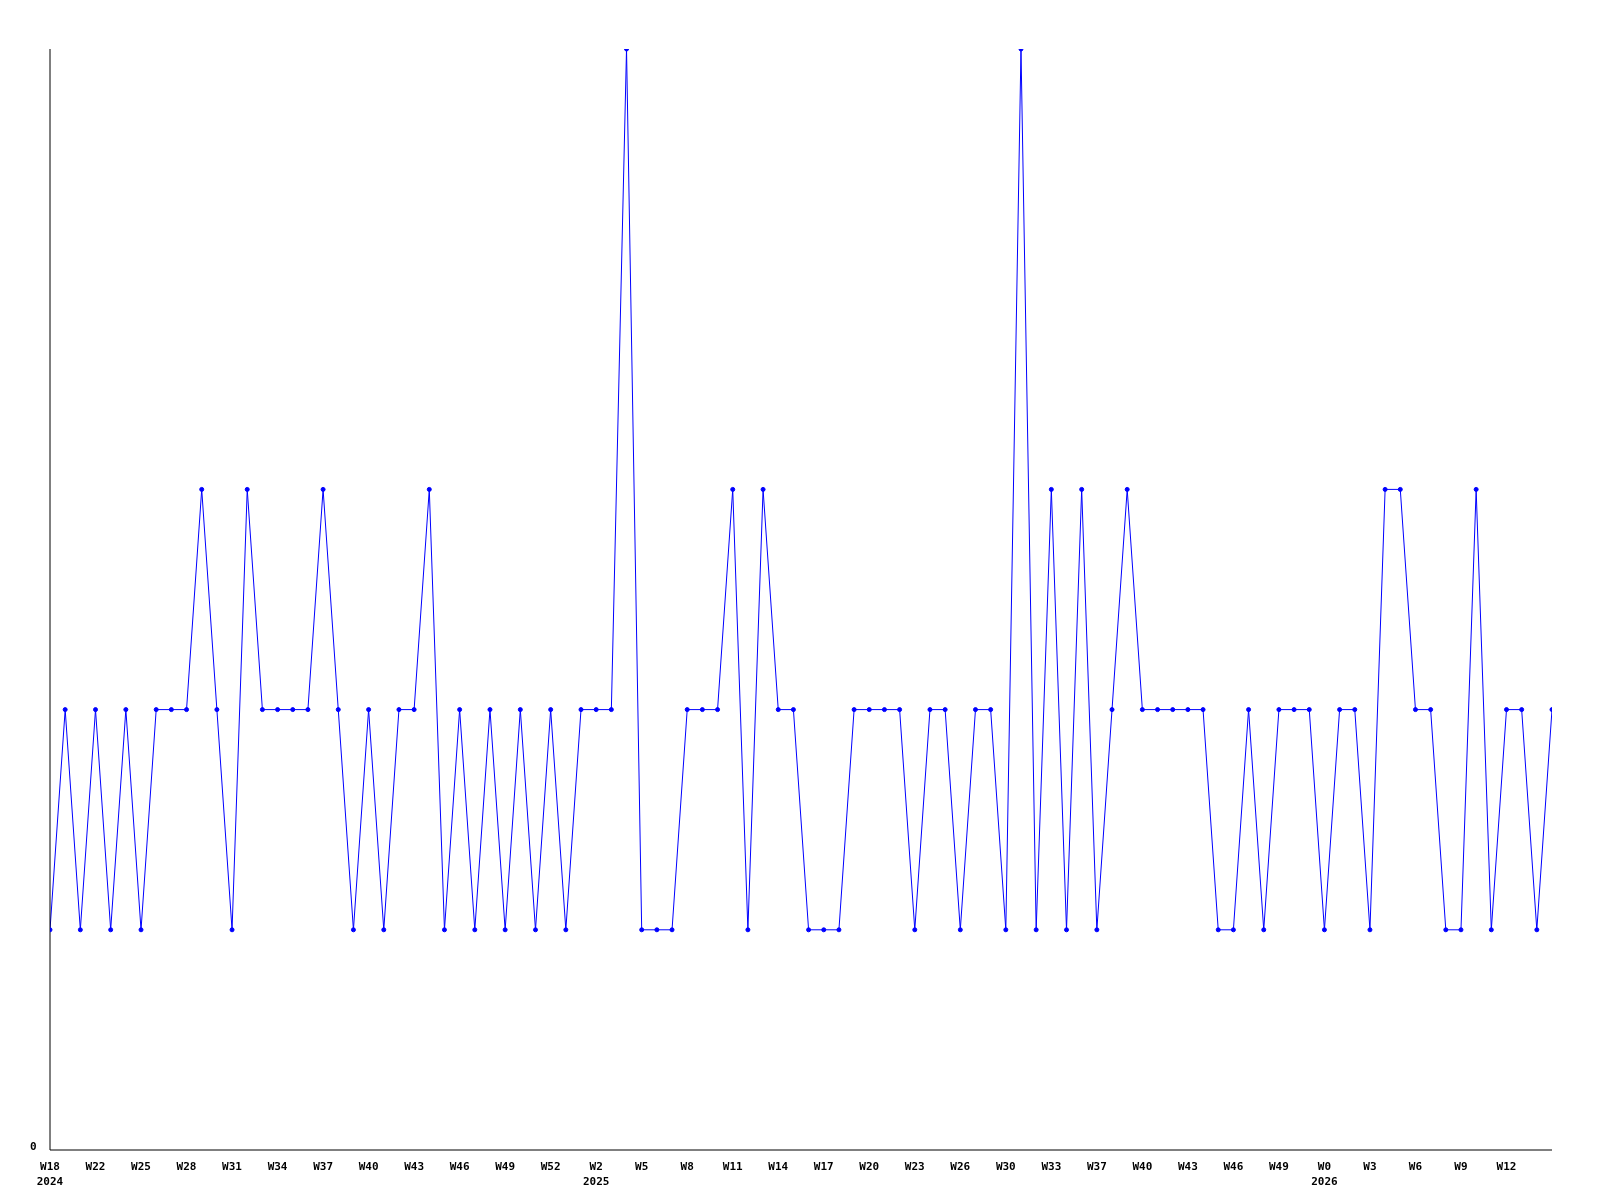  What do you see at coordinates (1461, 1166) in the screenshot?
I see `x-tick-label: W9` at bounding box center [1461, 1166].